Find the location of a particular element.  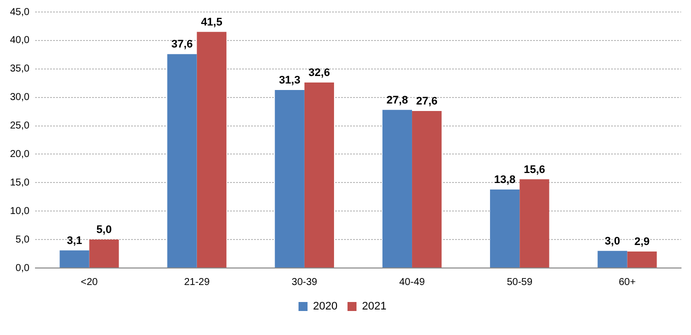

x-tick-label: 50-59 is located at coordinates (519, 282).